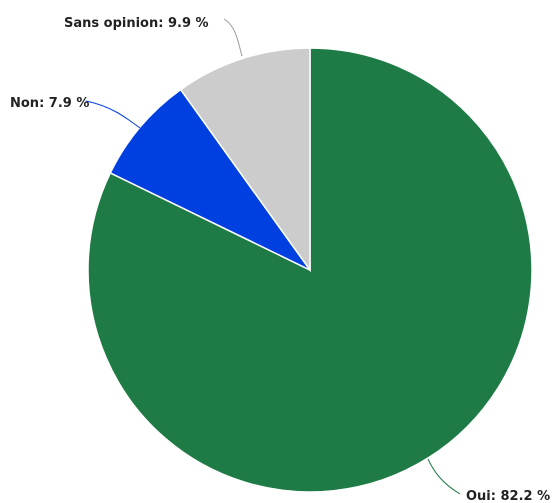 Image resolution: width=555 pixels, height=503 pixels. Describe the element at coordinates (113, 114) in the screenshot. I see `connector-non` at that location.